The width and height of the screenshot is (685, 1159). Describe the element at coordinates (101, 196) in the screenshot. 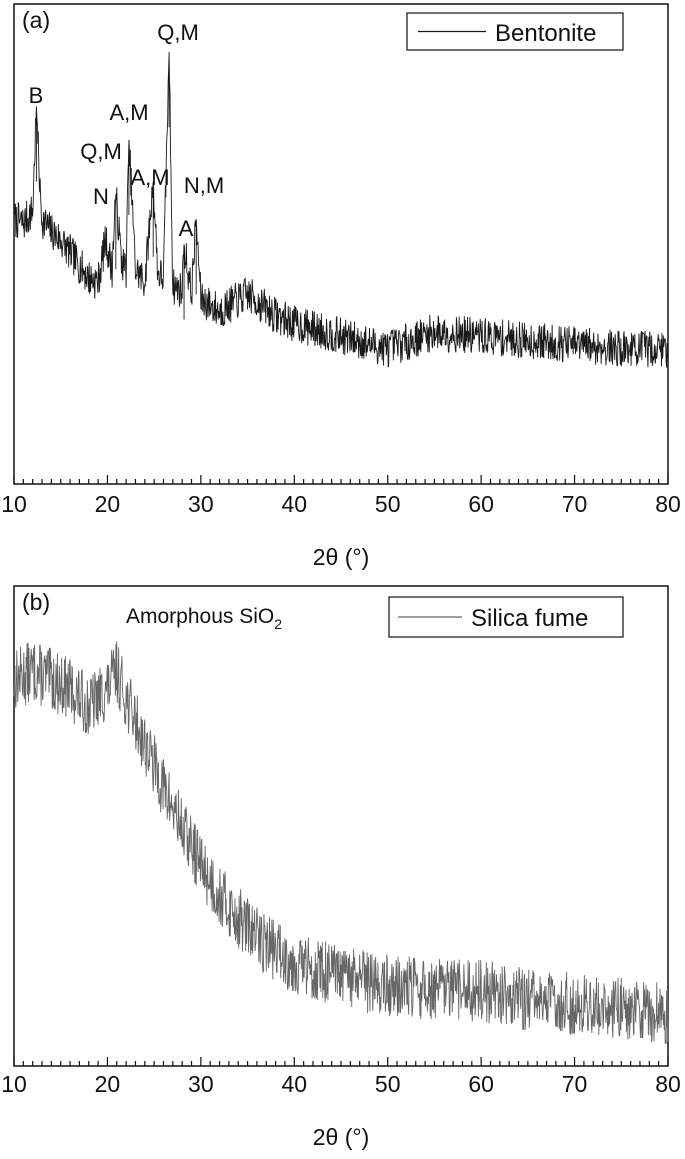

I see `peak-annotation: N` at that location.